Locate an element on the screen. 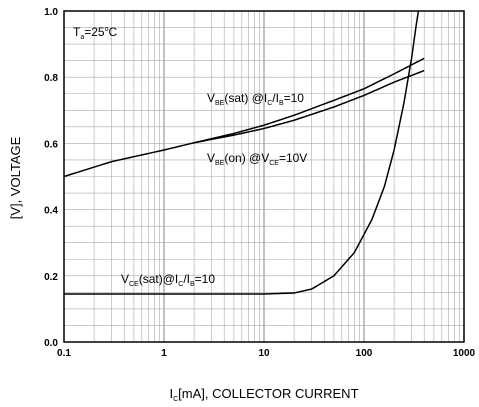 This screenshot has width=479, height=407. y-tick-label: 0.0 is located at coordinates (51, 343).